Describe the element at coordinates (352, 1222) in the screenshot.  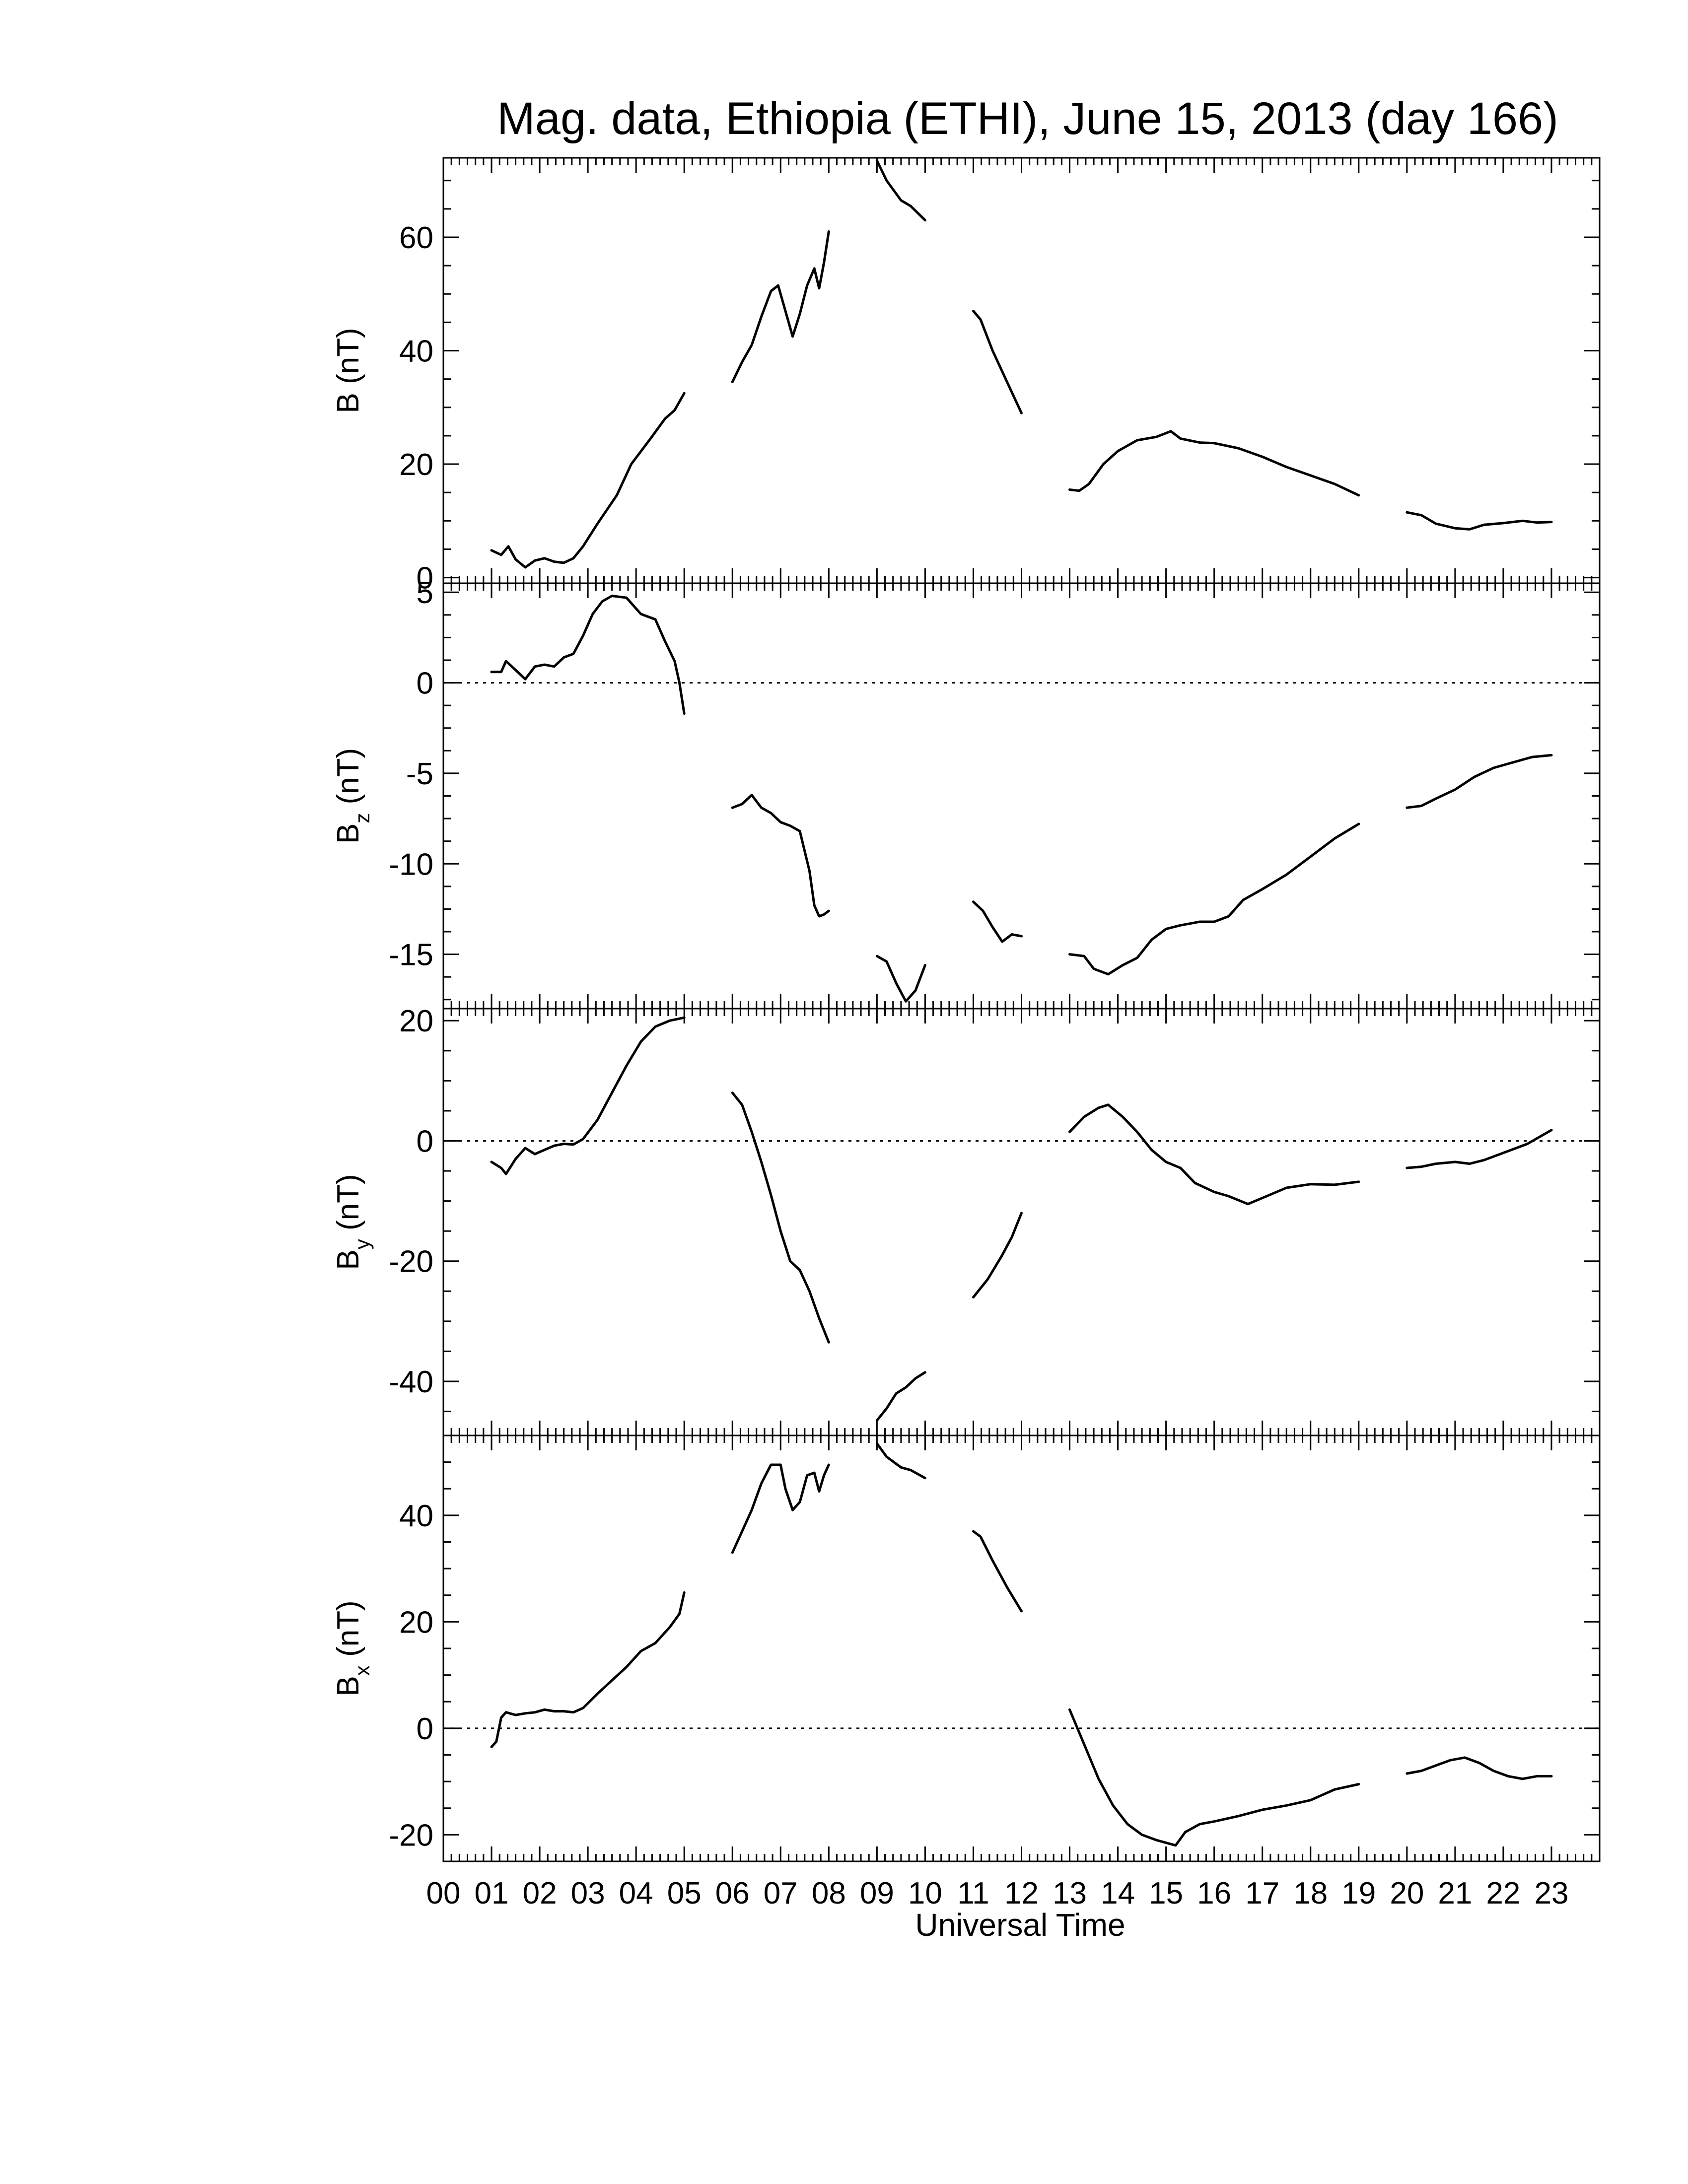
I see `y-axis-label: By (nT)` at that location.